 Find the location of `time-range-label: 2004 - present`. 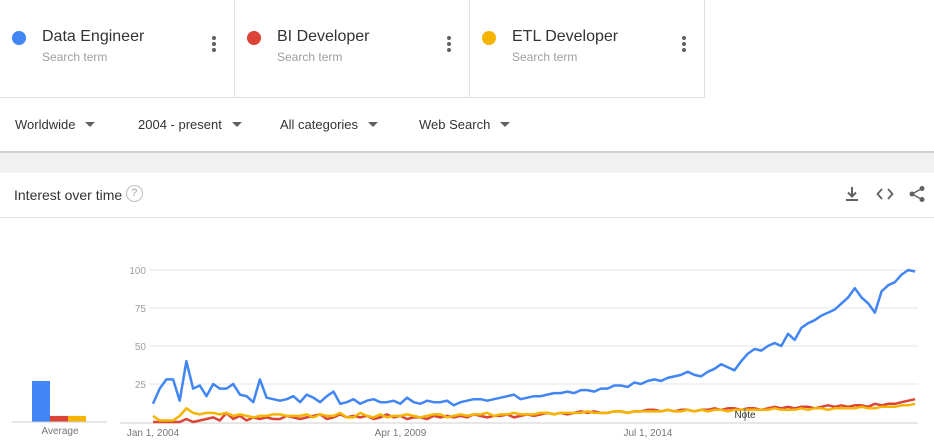

time-range-label: 2004 - present is located at coordinates (180, 124).